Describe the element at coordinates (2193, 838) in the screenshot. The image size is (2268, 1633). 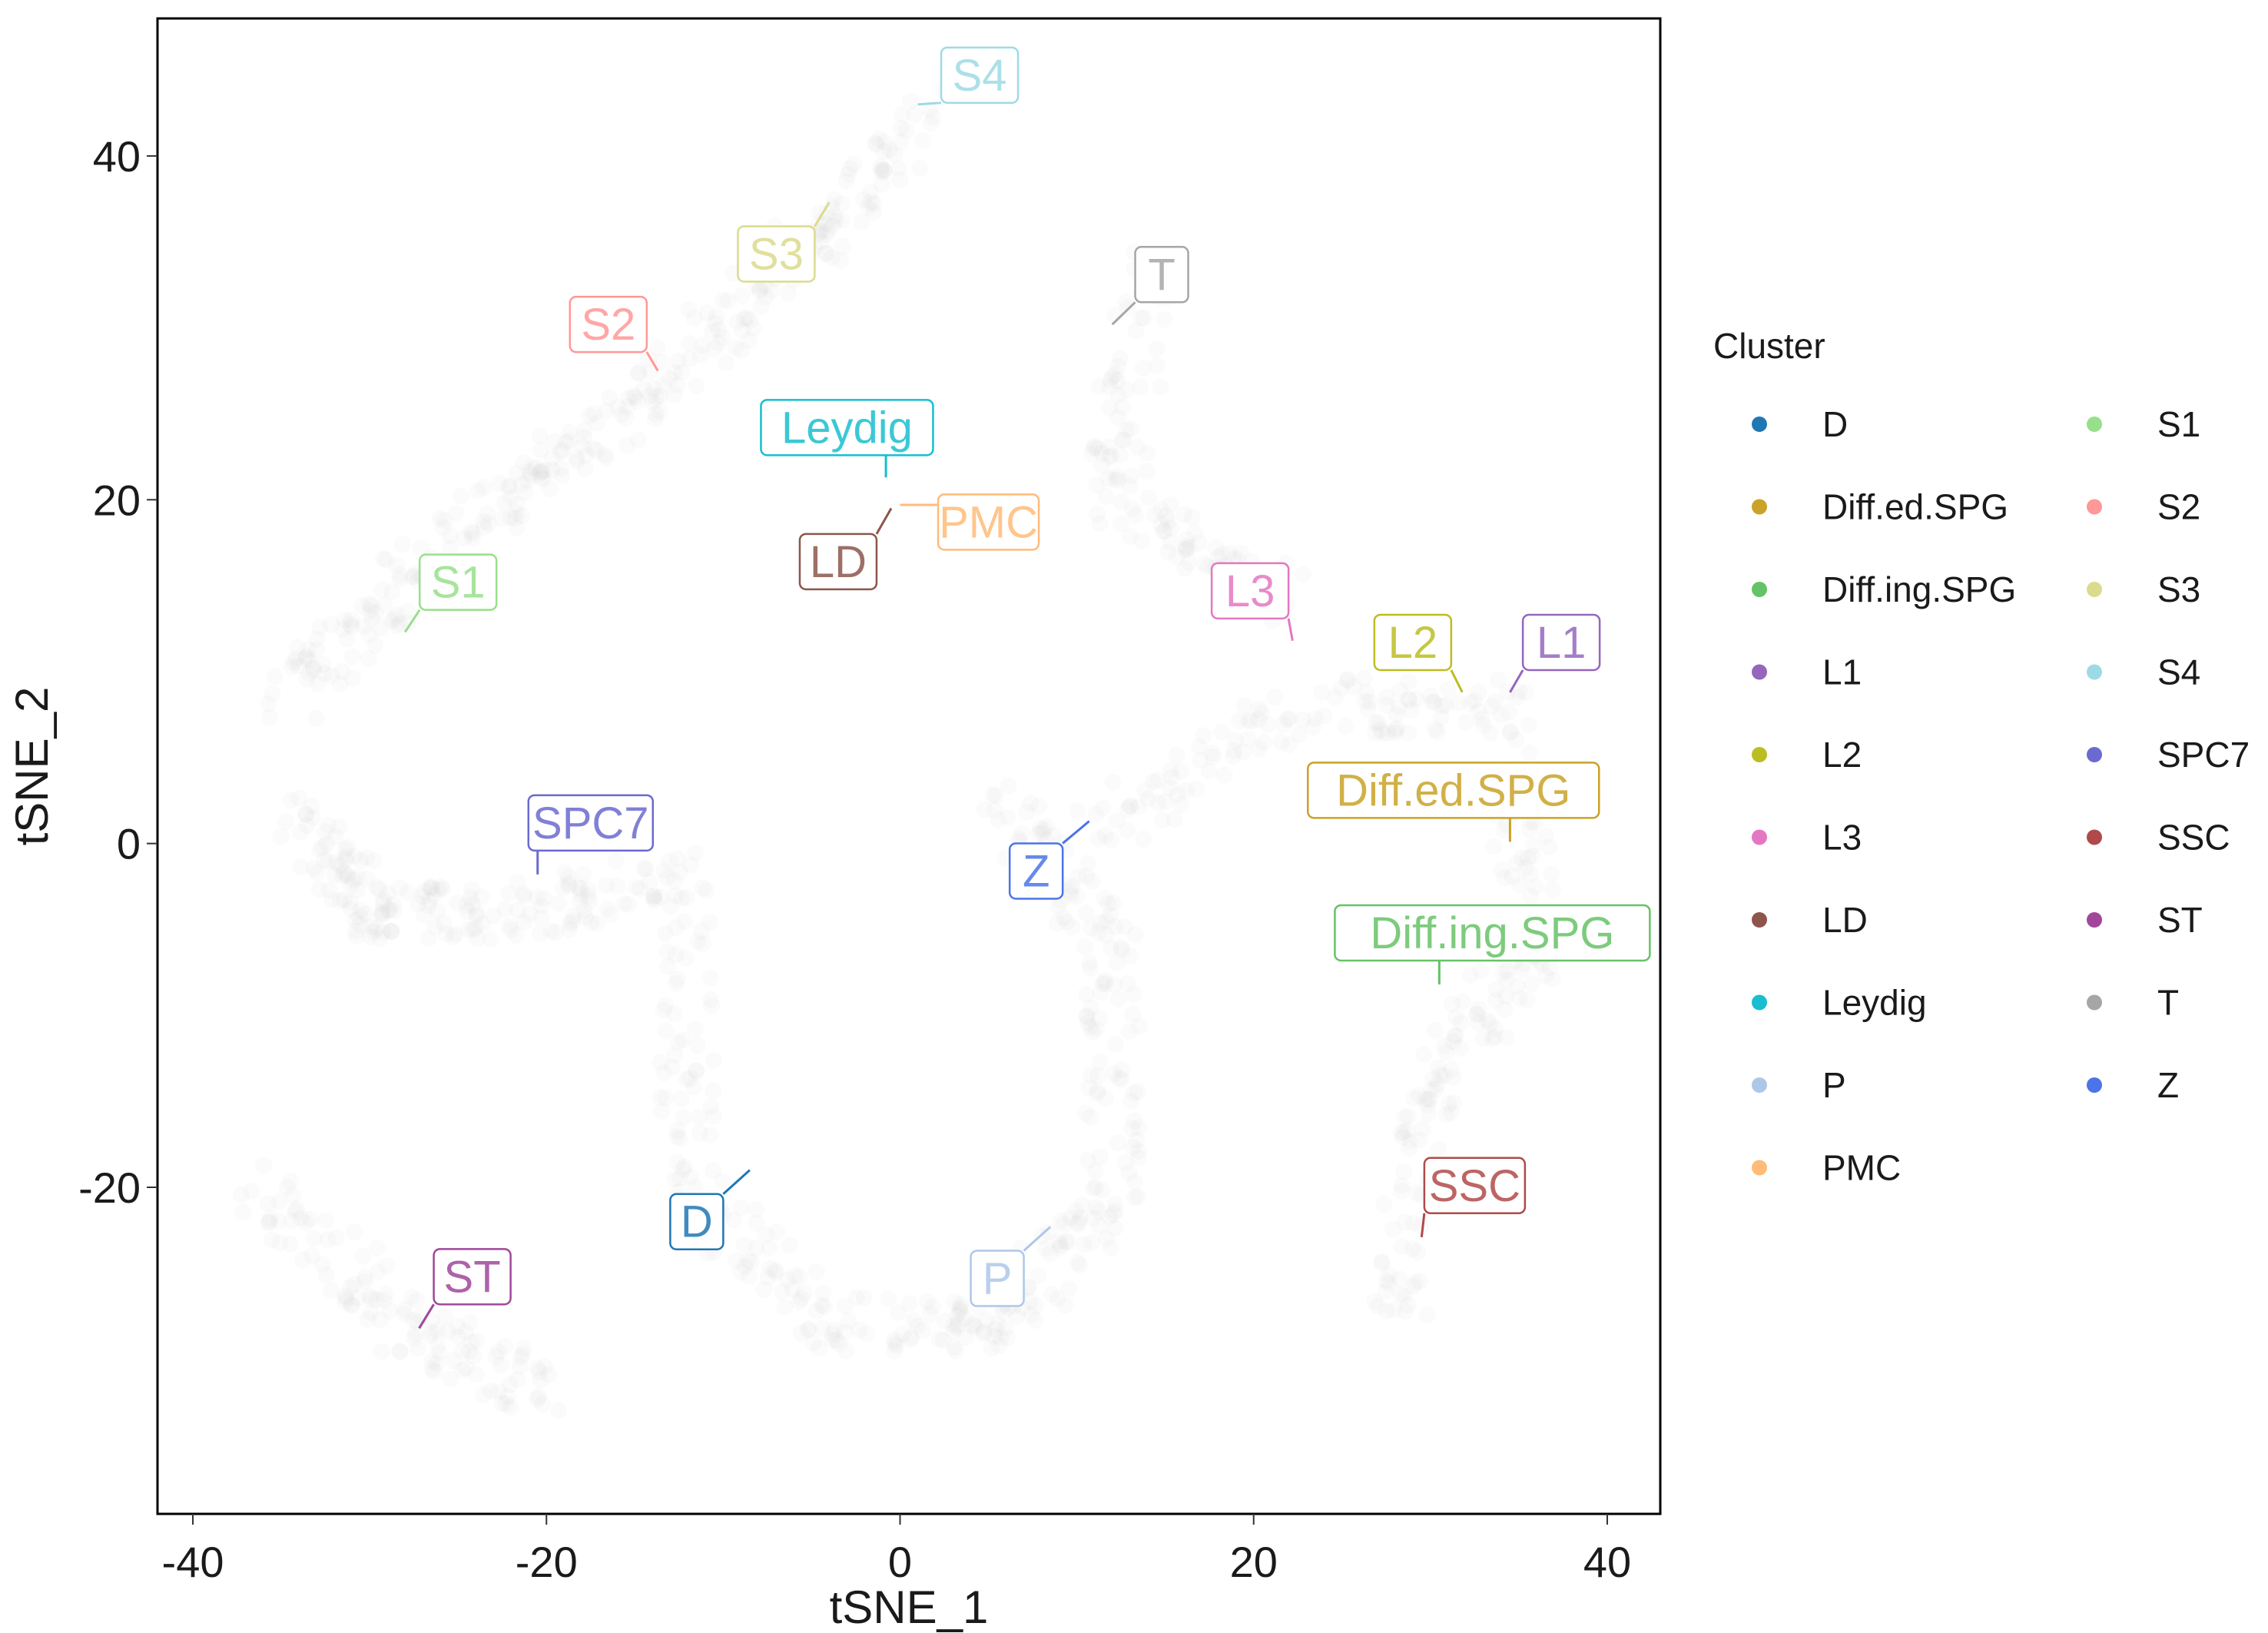
I see `legend-label: SSC` at that location.